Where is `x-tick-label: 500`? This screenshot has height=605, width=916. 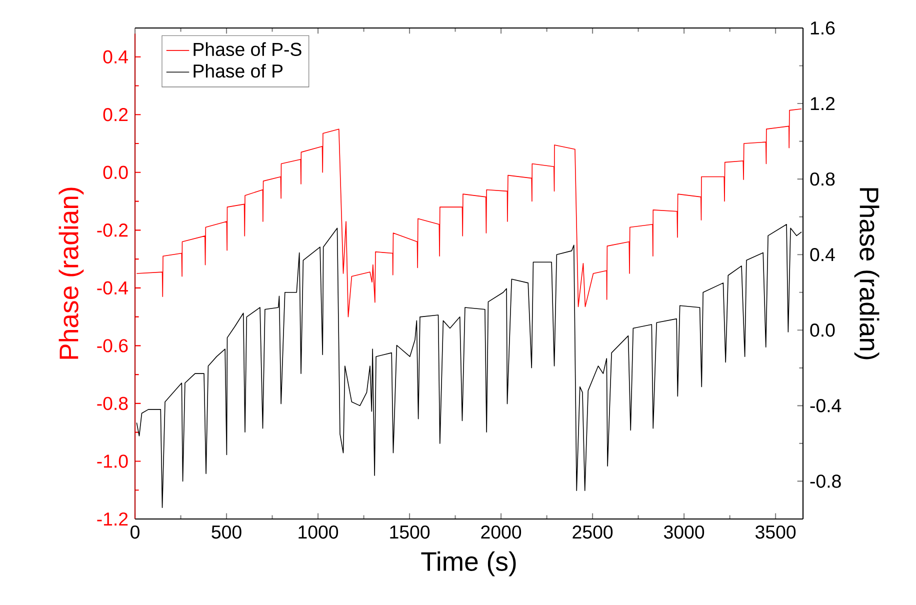
x-tick-label: 500 is located at coordinates (227, 532).